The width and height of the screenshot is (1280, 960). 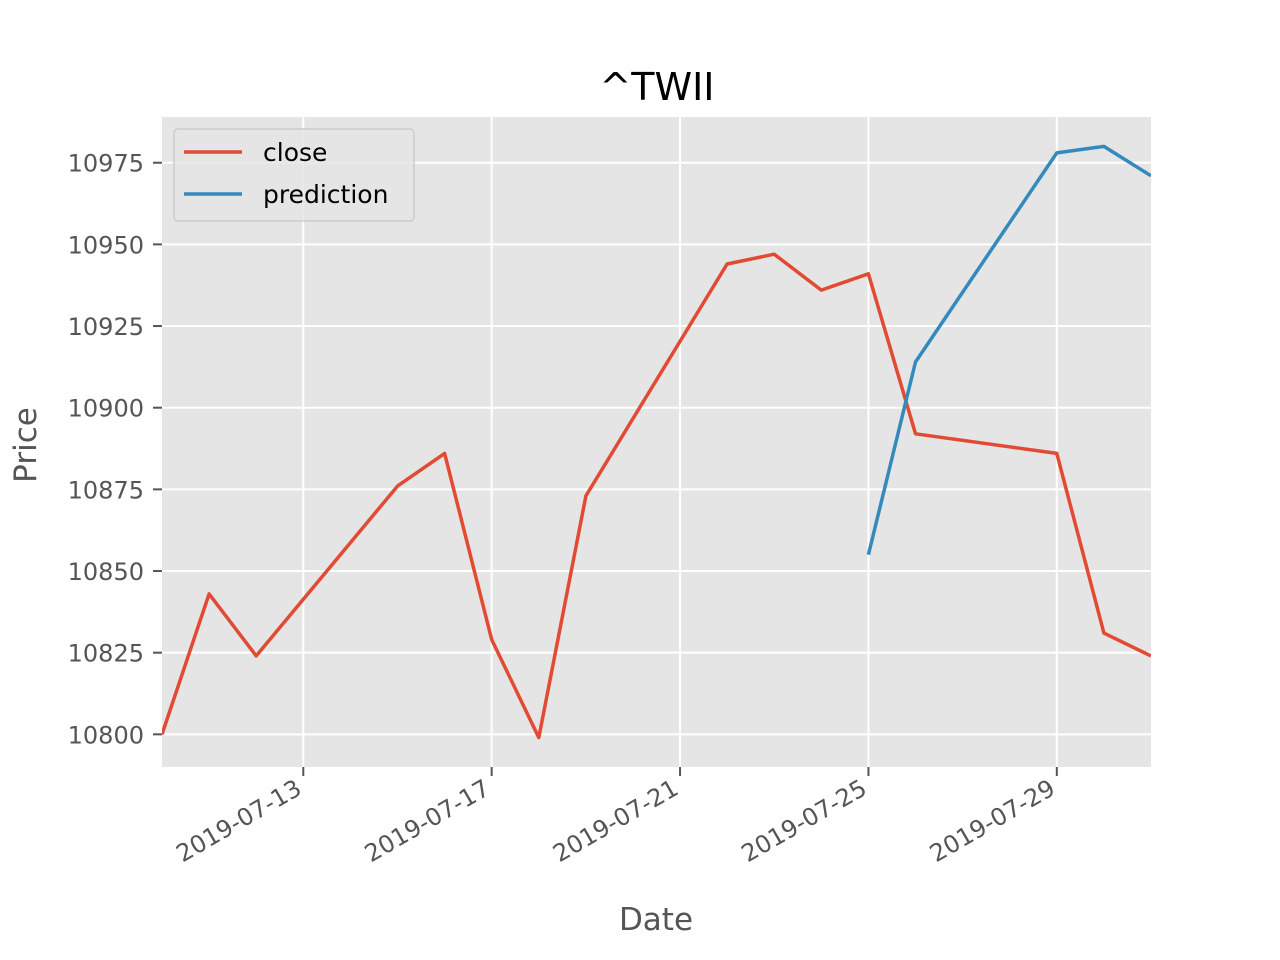 I want to click on x-tick-label: 2019-07-29, so click(x=992, y=821).